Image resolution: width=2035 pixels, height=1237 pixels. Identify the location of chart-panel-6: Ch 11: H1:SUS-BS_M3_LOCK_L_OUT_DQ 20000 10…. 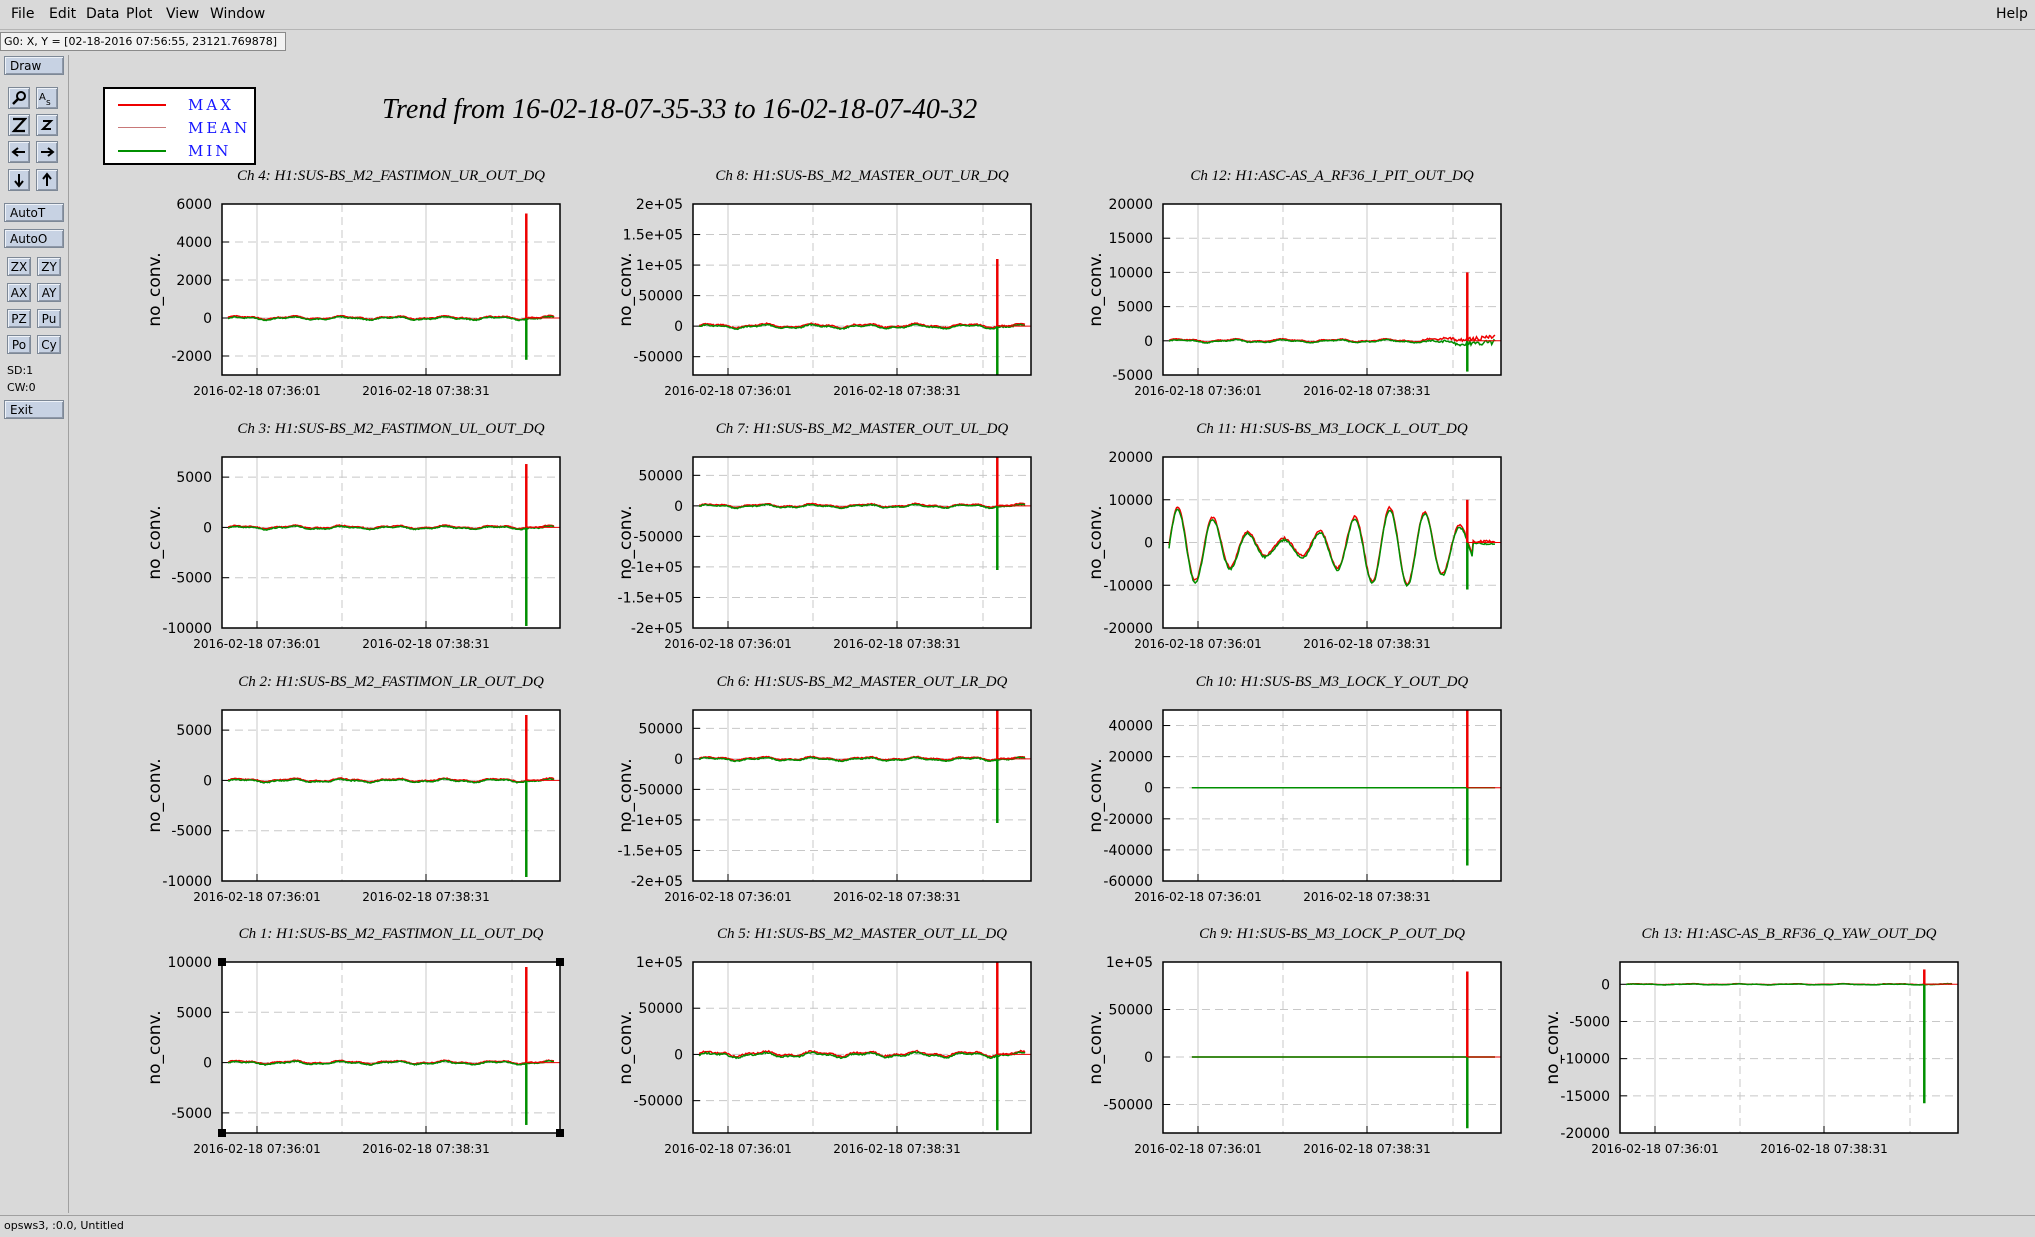
(1294, 536).